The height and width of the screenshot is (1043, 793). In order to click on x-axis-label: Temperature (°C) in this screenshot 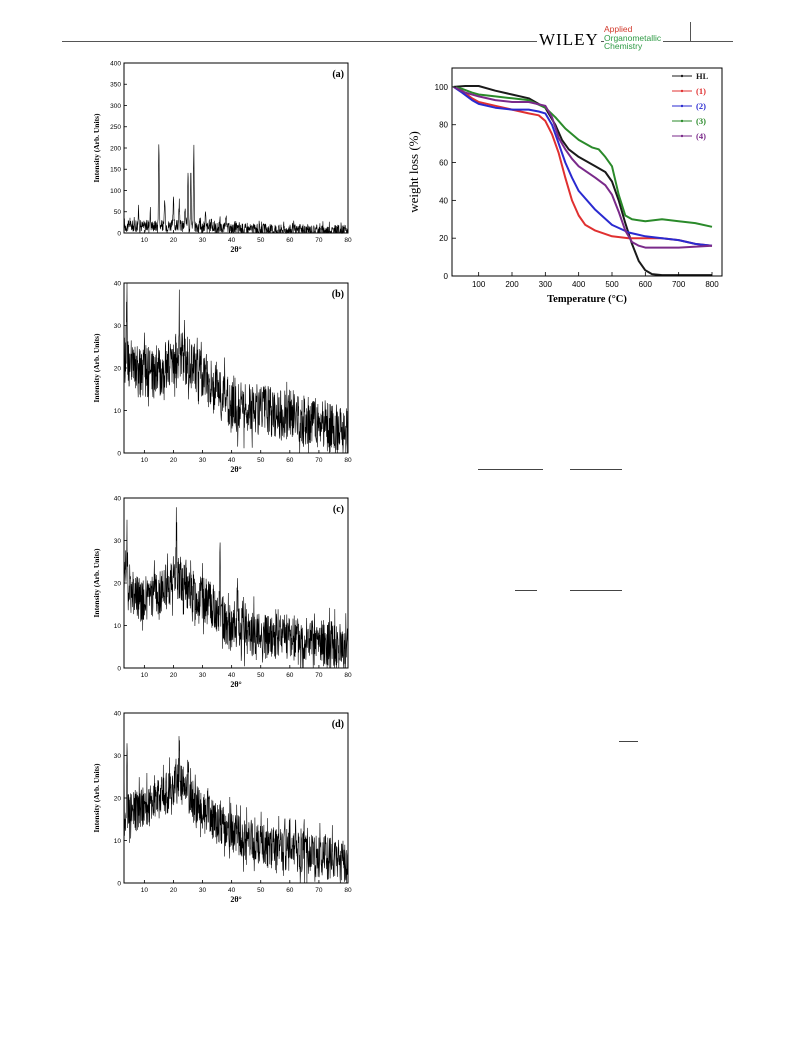, I will do `click(587, 299)`.